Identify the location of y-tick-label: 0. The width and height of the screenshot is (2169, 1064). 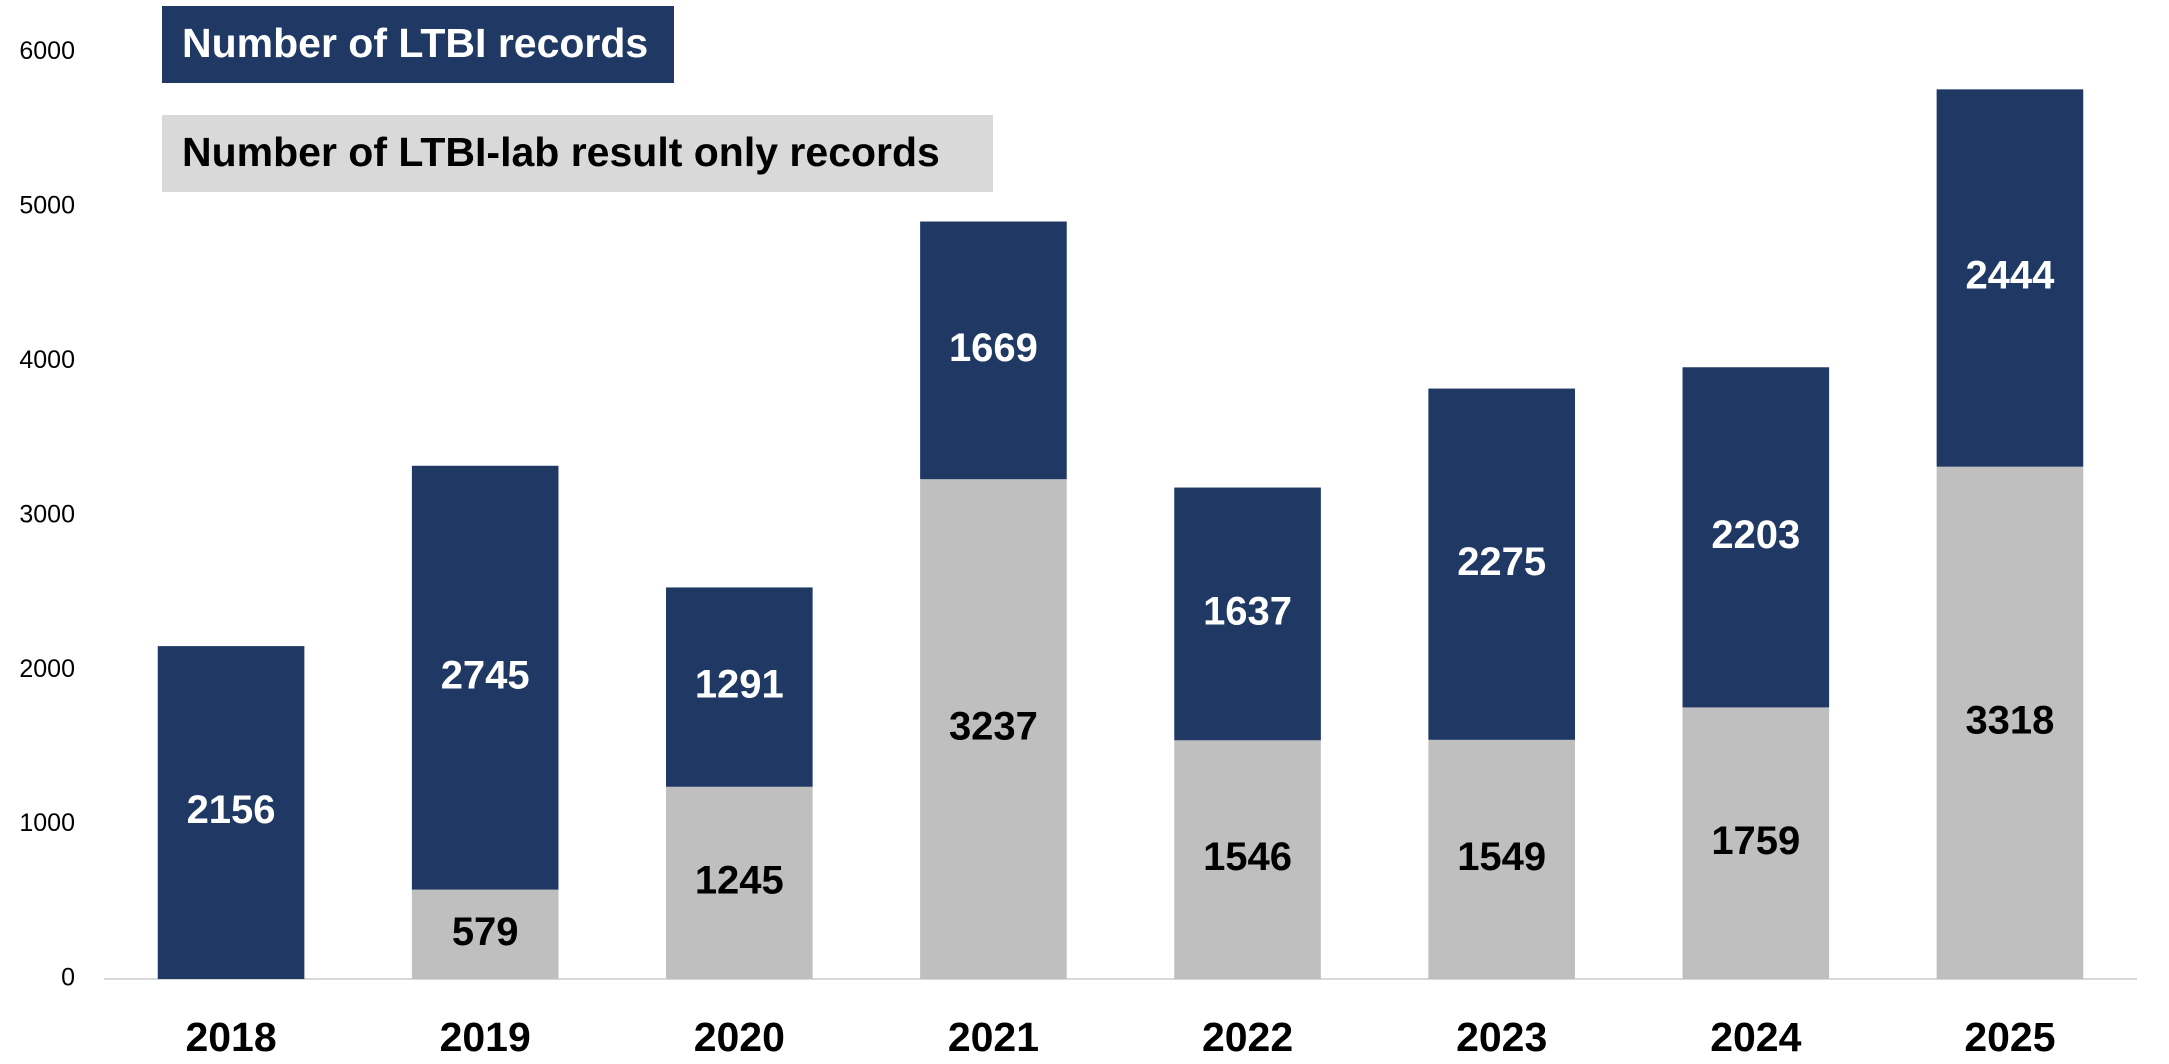
(68, 978).